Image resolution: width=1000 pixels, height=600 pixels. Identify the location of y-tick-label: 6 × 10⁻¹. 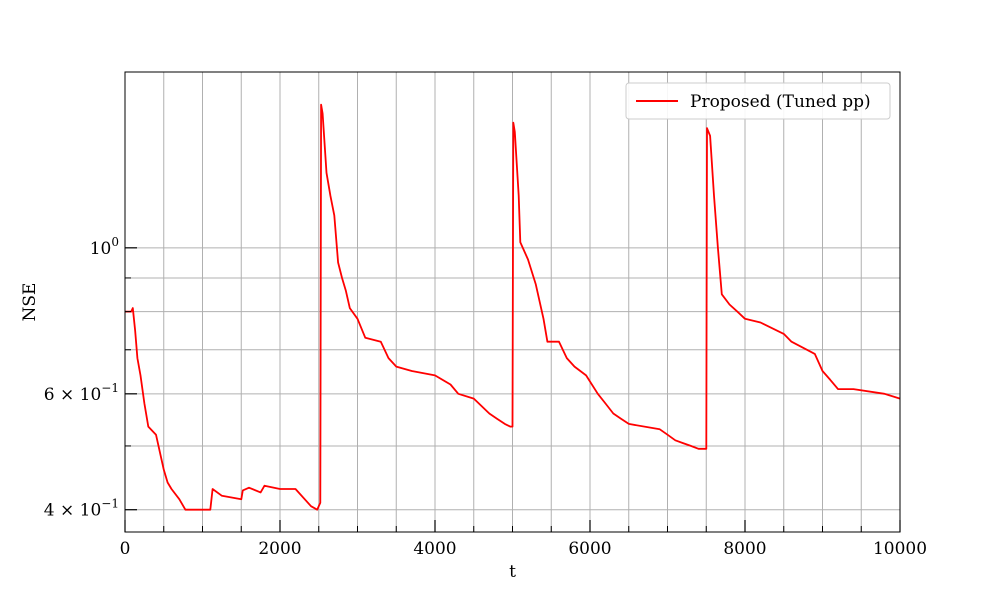
(81, 393).